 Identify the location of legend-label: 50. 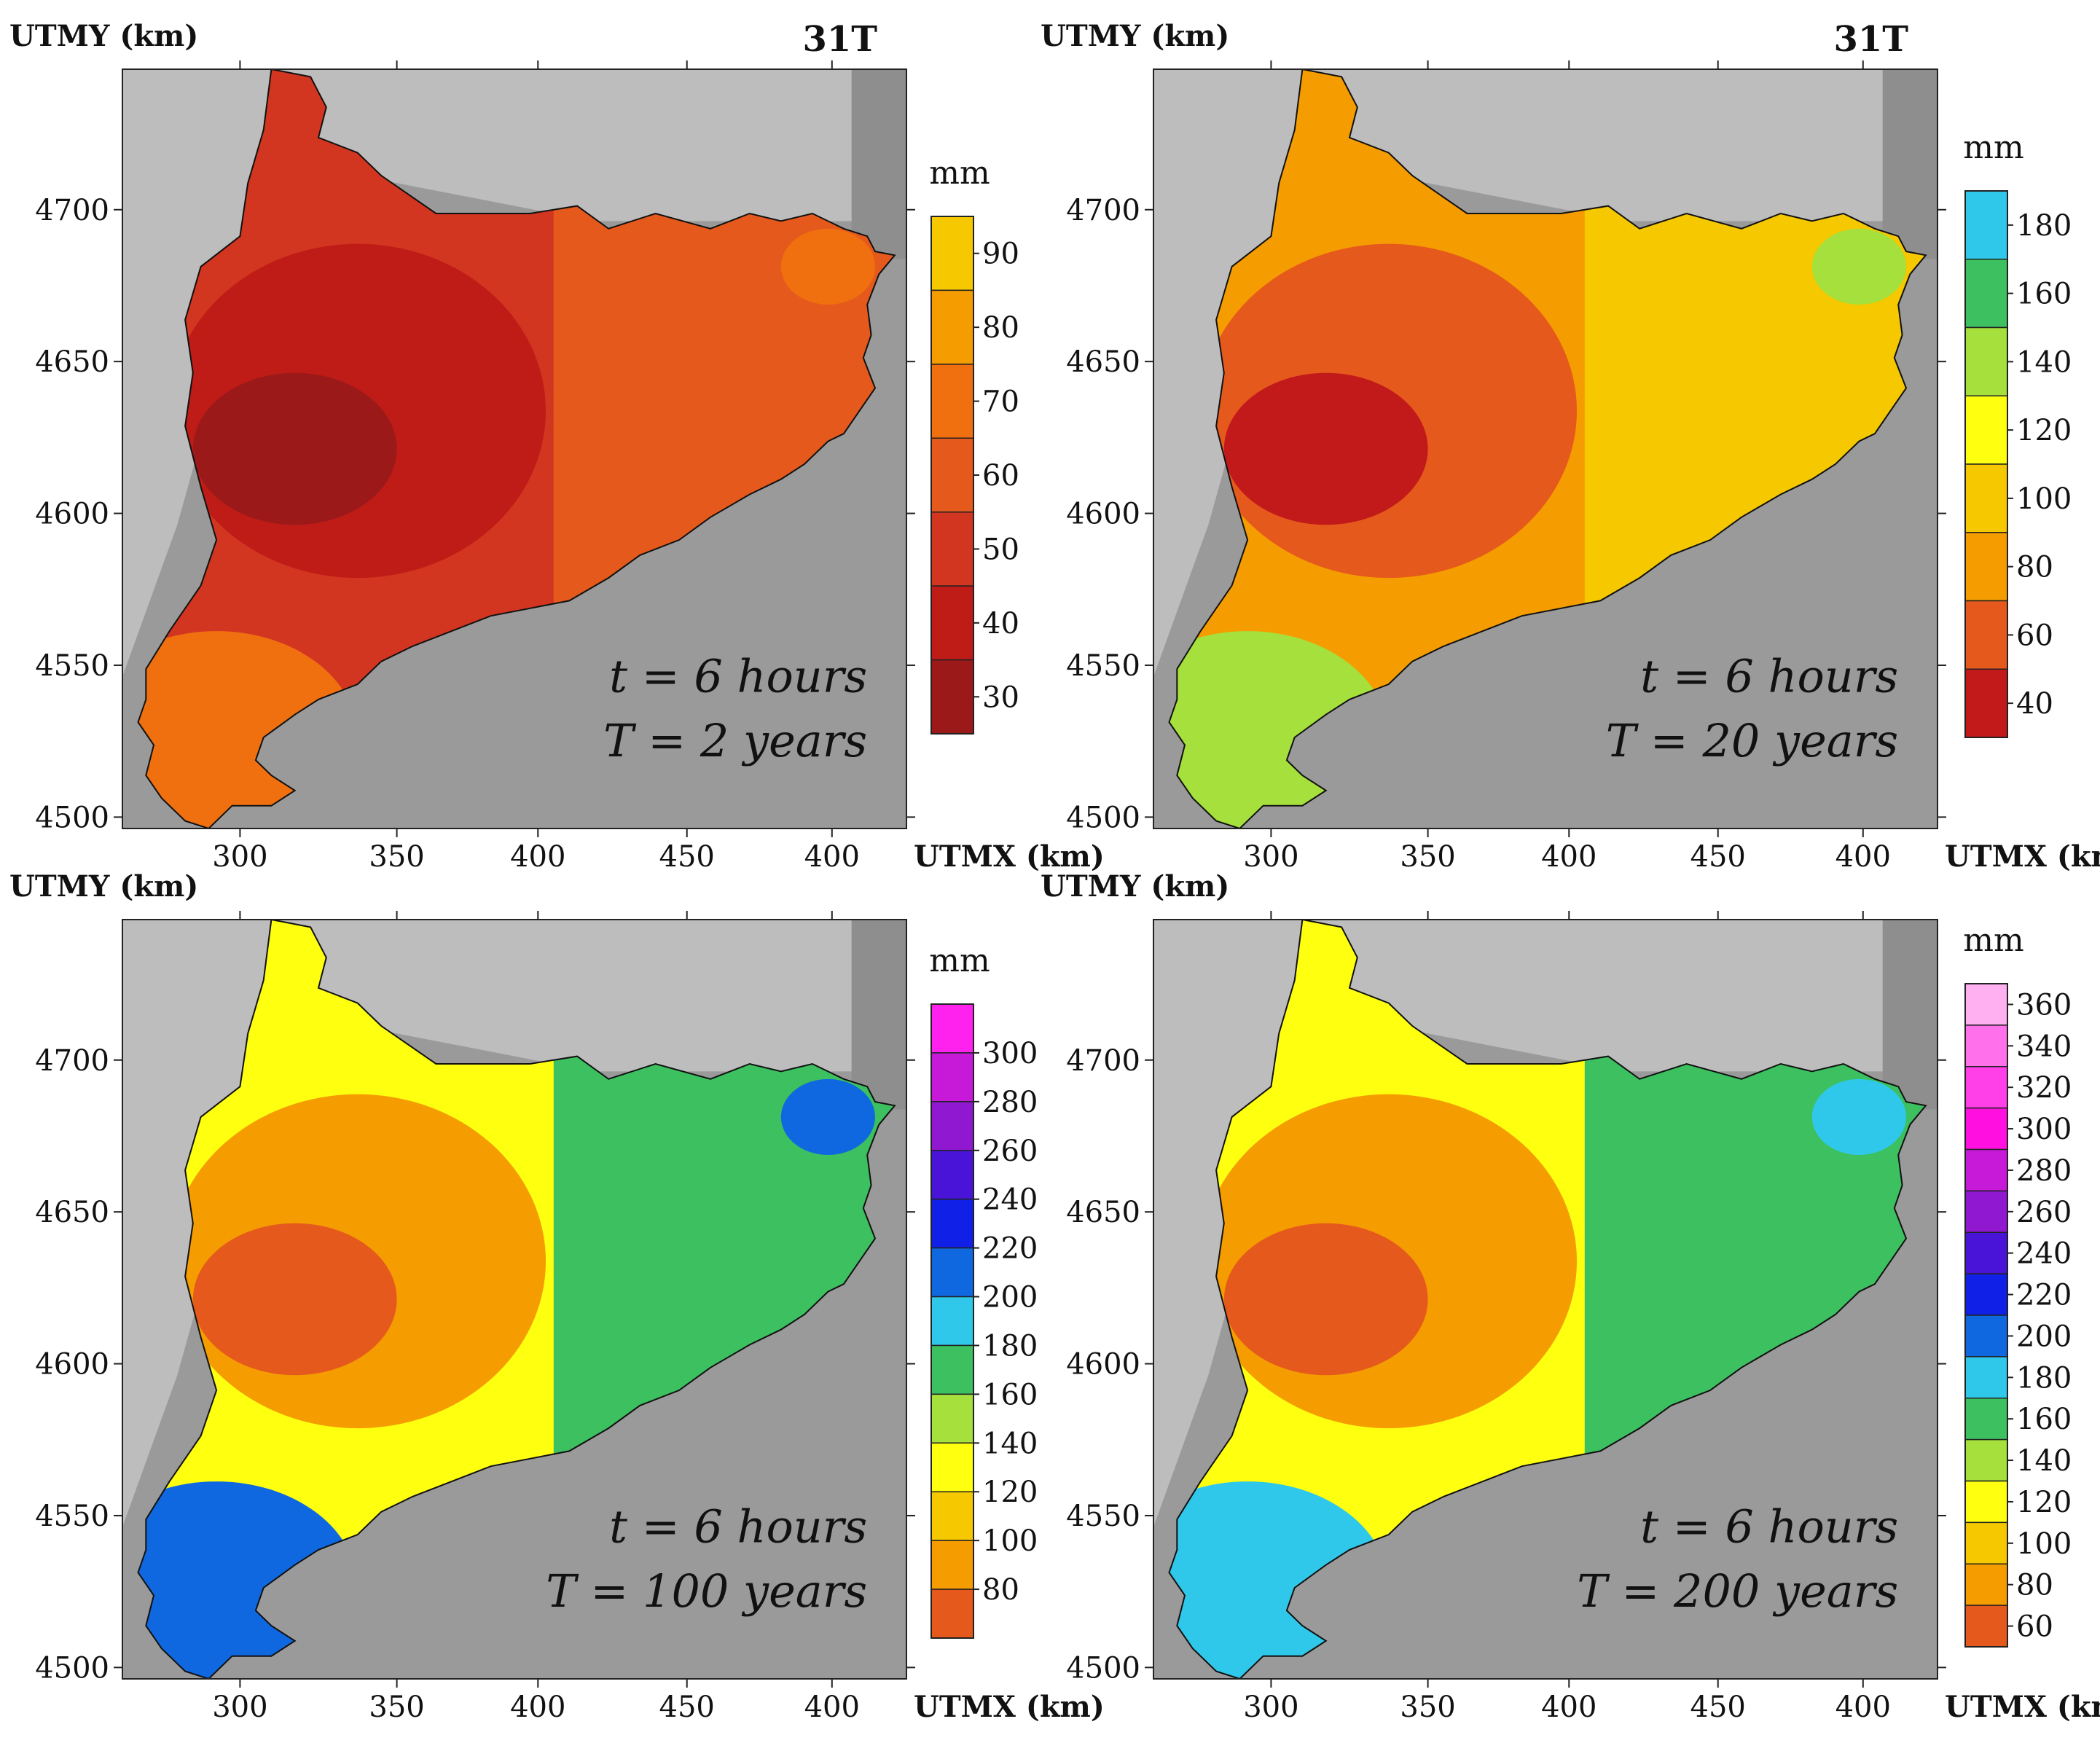
(1001, 549).